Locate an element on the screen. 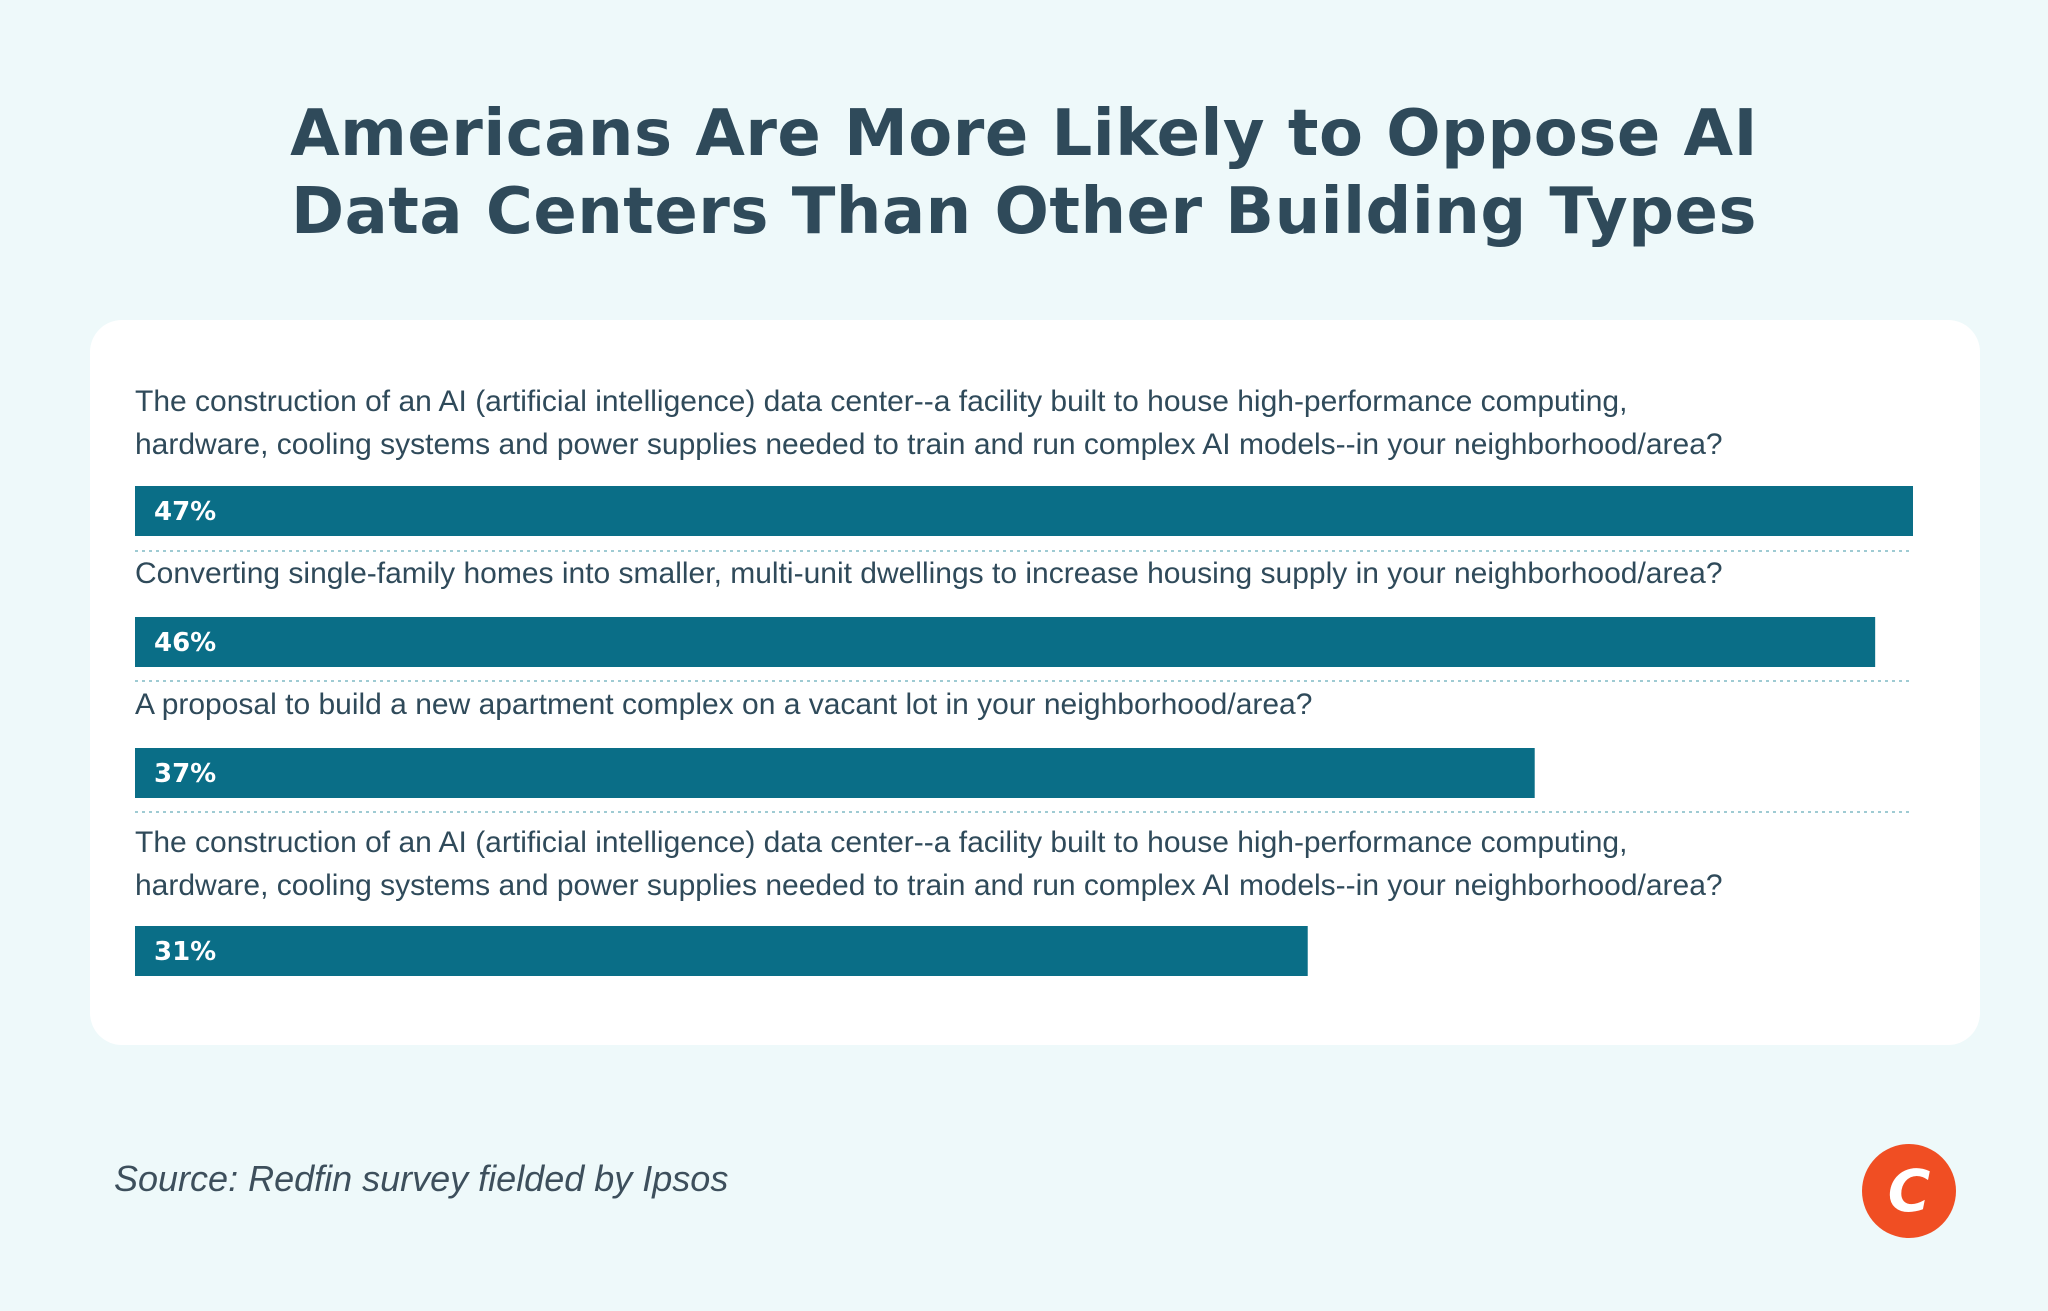 The image size is (2048, 1311). logo-letter: C is located at coordinates (1909, 1191).